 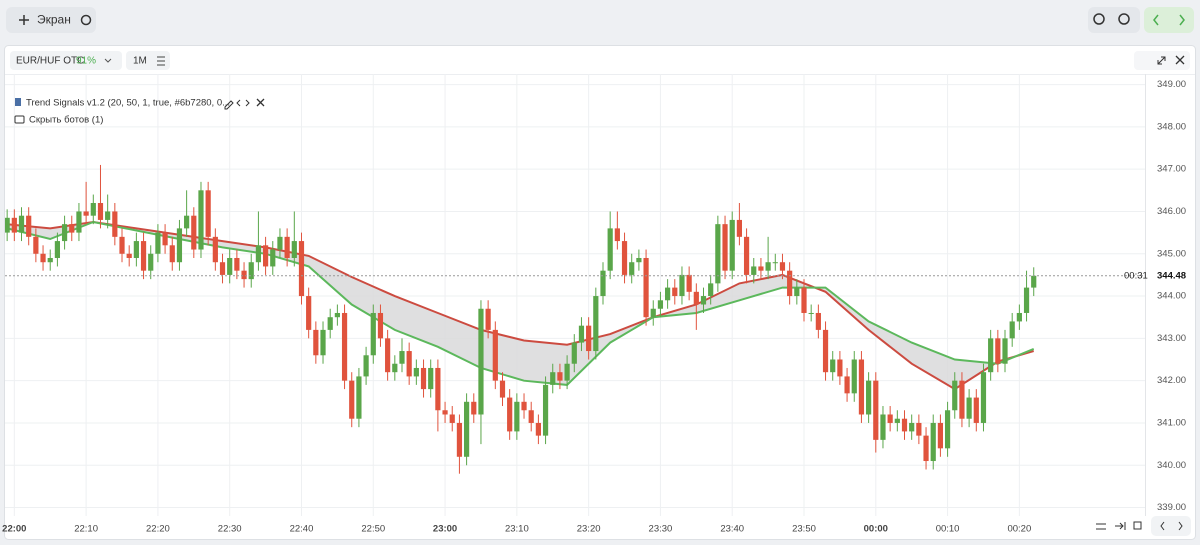 I want to click on symbol-selector, so click(x=66, y=60).